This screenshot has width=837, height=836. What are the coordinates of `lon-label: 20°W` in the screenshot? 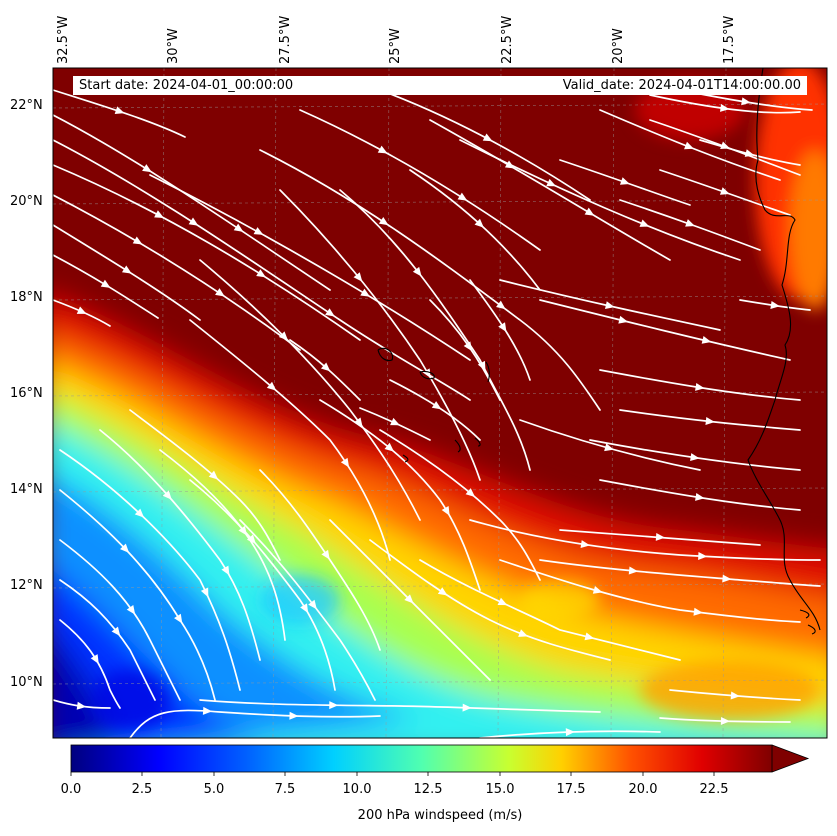 It's located at (618, 46).